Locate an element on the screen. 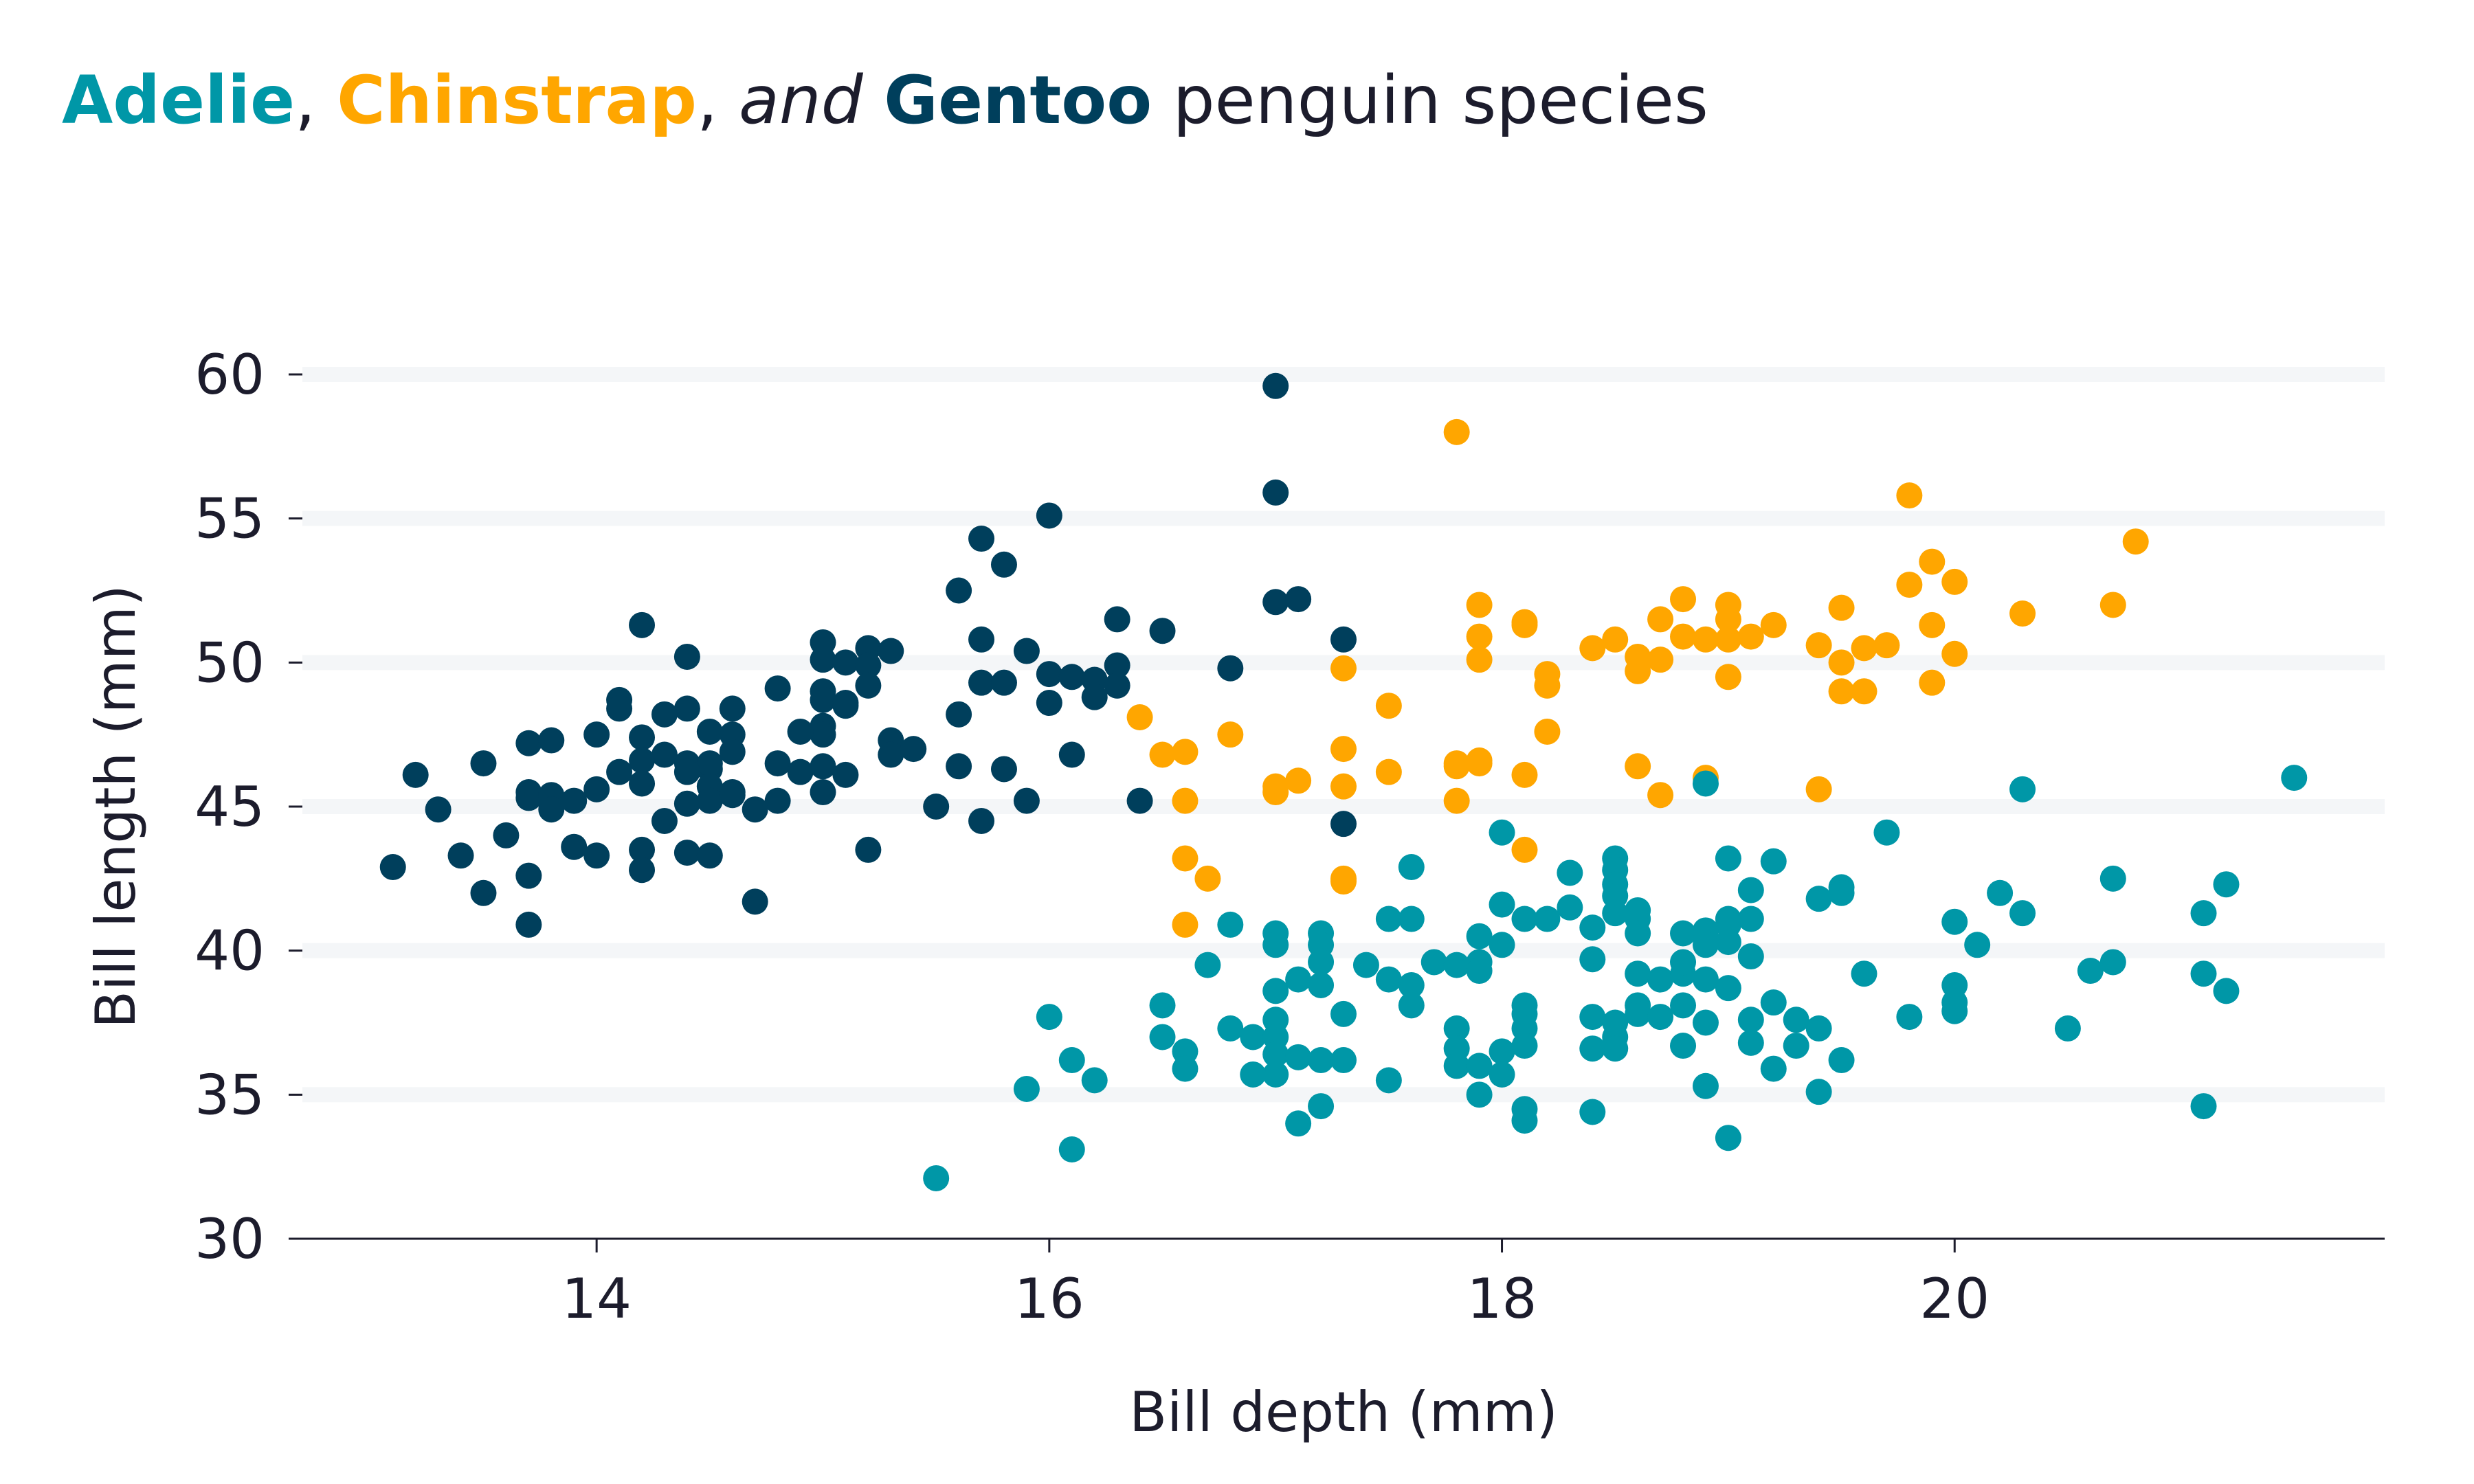 This screenshot has height=1484, width=2474. title-part: and is located at coordinates (801, 100).